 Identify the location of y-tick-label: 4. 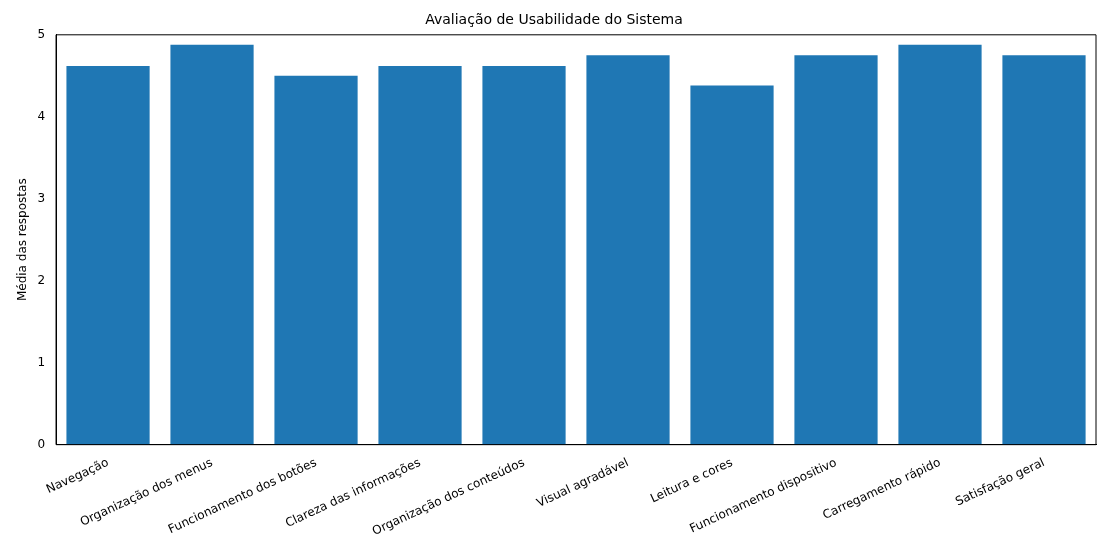
(41, 115).